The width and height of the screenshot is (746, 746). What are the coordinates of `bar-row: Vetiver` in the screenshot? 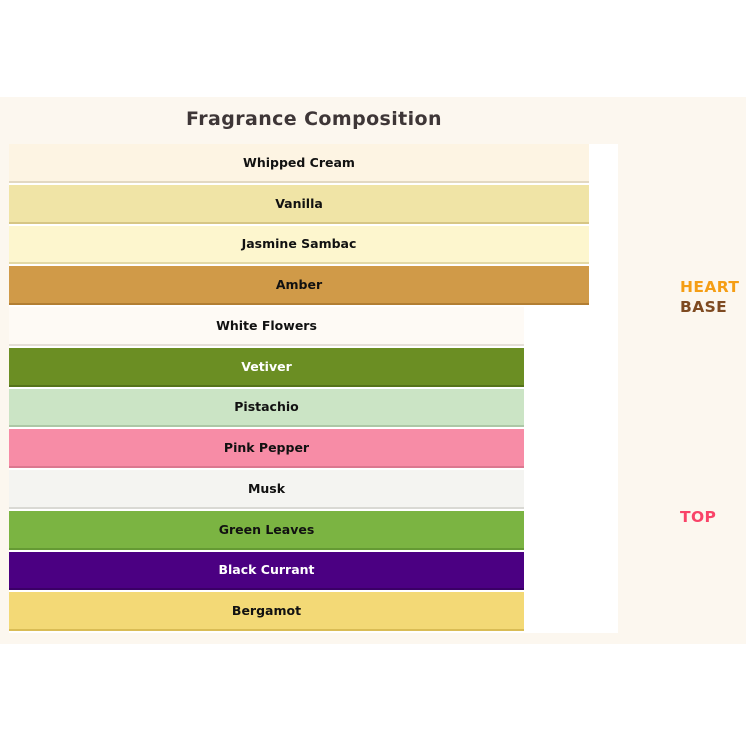 It's located at (313, 368).